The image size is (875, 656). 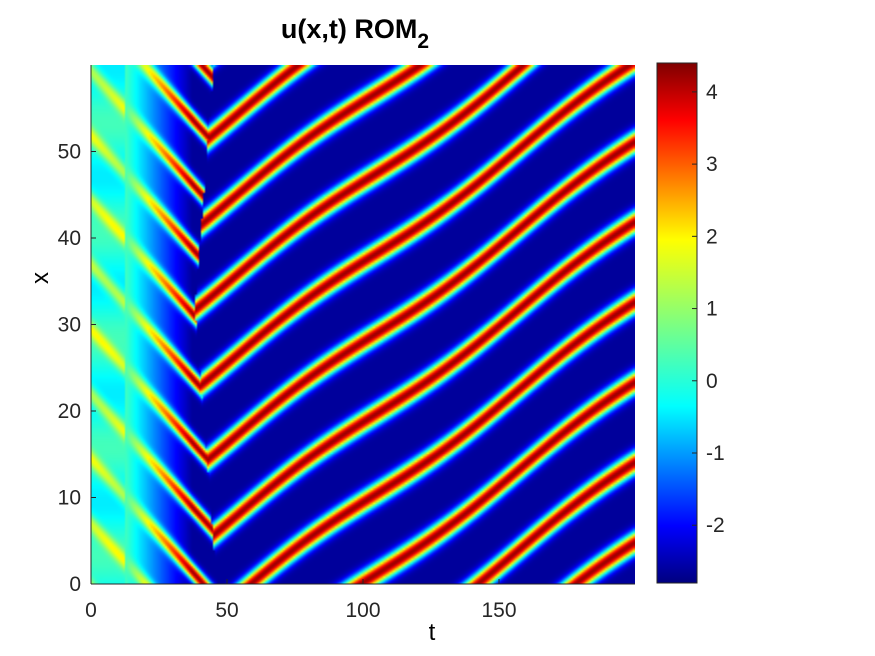 What do you see at coordinates (69, 498) in the screenshot?
I see `y-tick-label: 10` at bounding box center [69, 498].